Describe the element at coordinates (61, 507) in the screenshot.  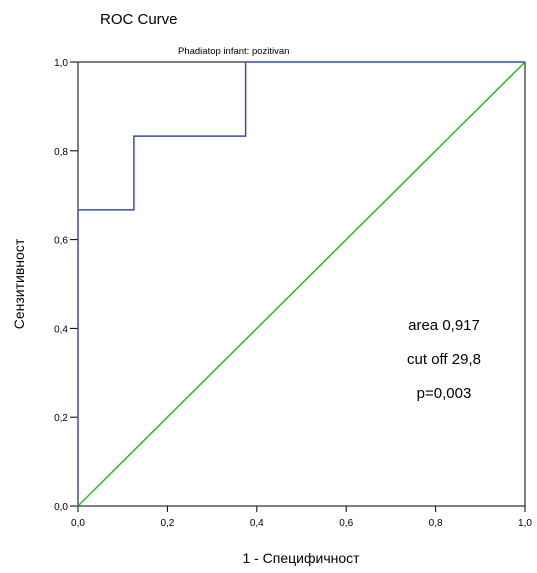
I see `y-tick-label: 0,0` at that location.